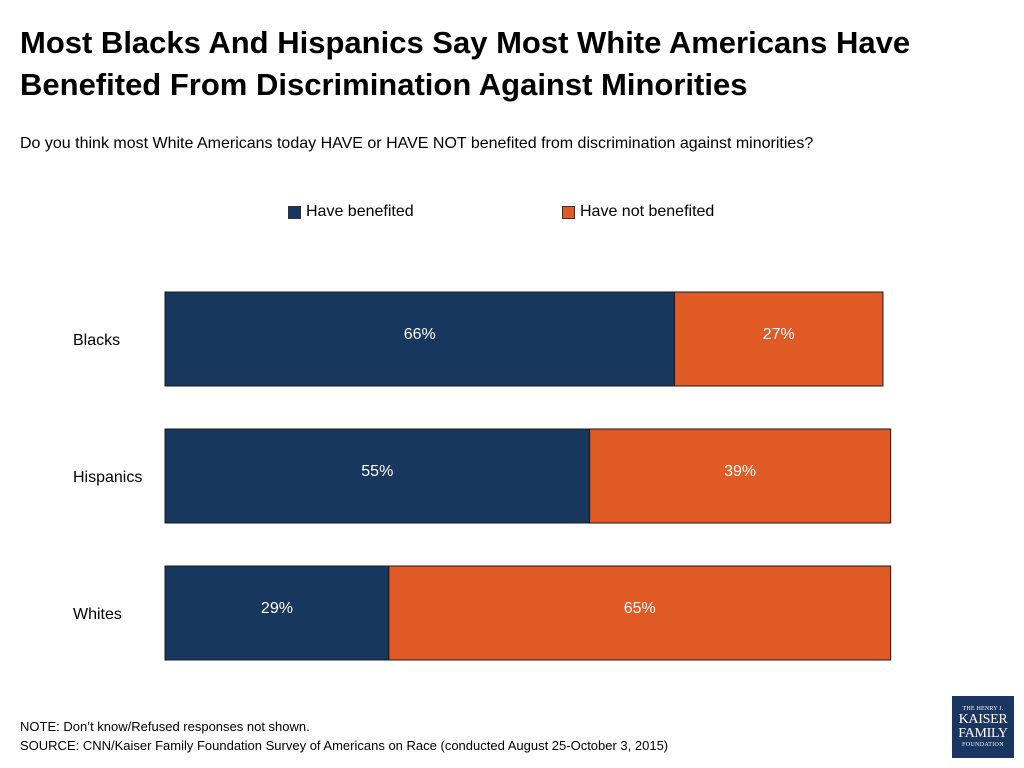 The width and height of the screenshot is (1024, 768). What do you see at coordinates (360, 211) in the screenshot?
I see `legend-label-have-benefited: Have benefited` at bounding box center [360, 211].